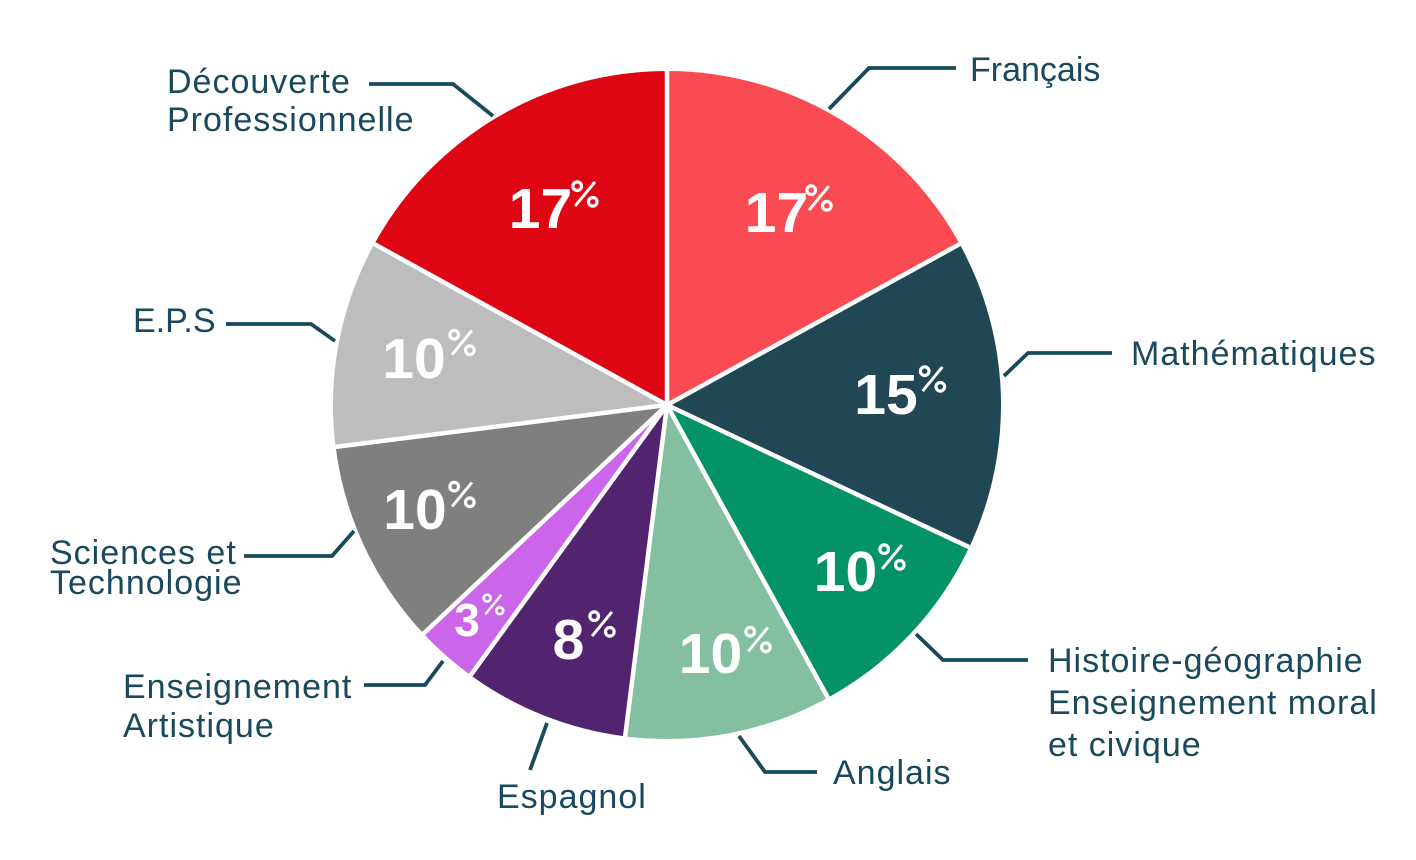 Image resolution: width=1416 pixels, height=860 pixels. Describe the element at coordinates (259, 82) in the screenshot. I see `svg-text: Découverte` at that location.